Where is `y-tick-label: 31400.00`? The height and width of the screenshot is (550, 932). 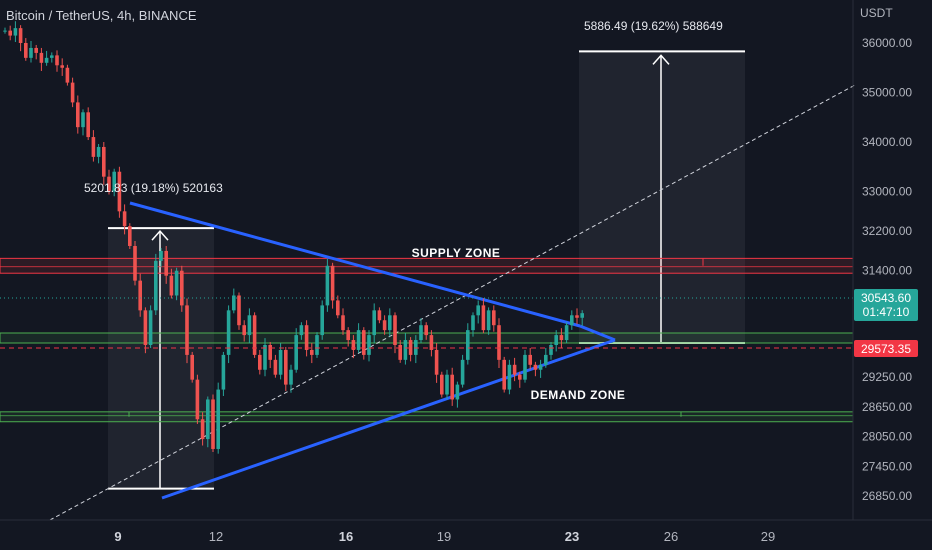
y-tick-label: 31400.00 is located at coordinates (887, 271).